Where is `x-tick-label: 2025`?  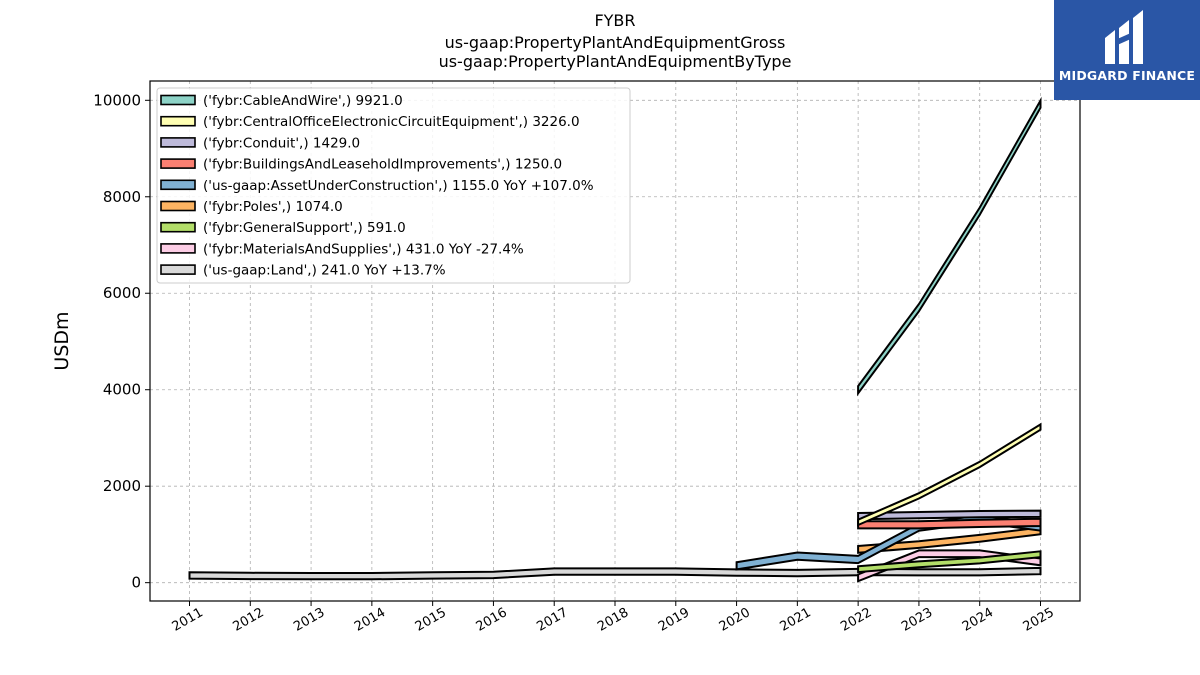
x-tick-label: 2025 is located at coordinates (1039, 620).